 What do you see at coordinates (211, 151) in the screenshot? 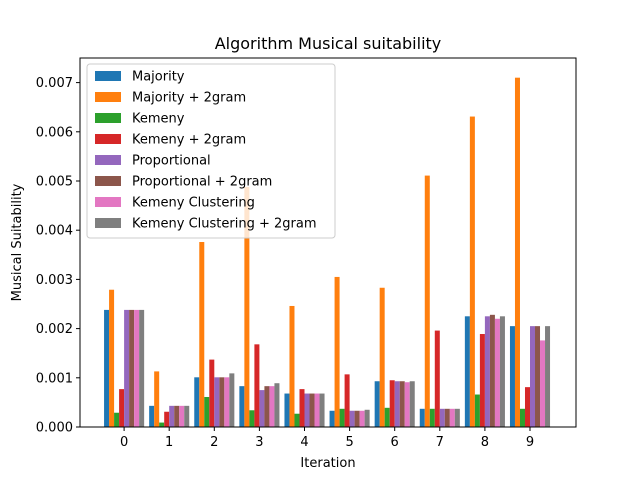
I see `legend-box` at bounding box center [211, 151].